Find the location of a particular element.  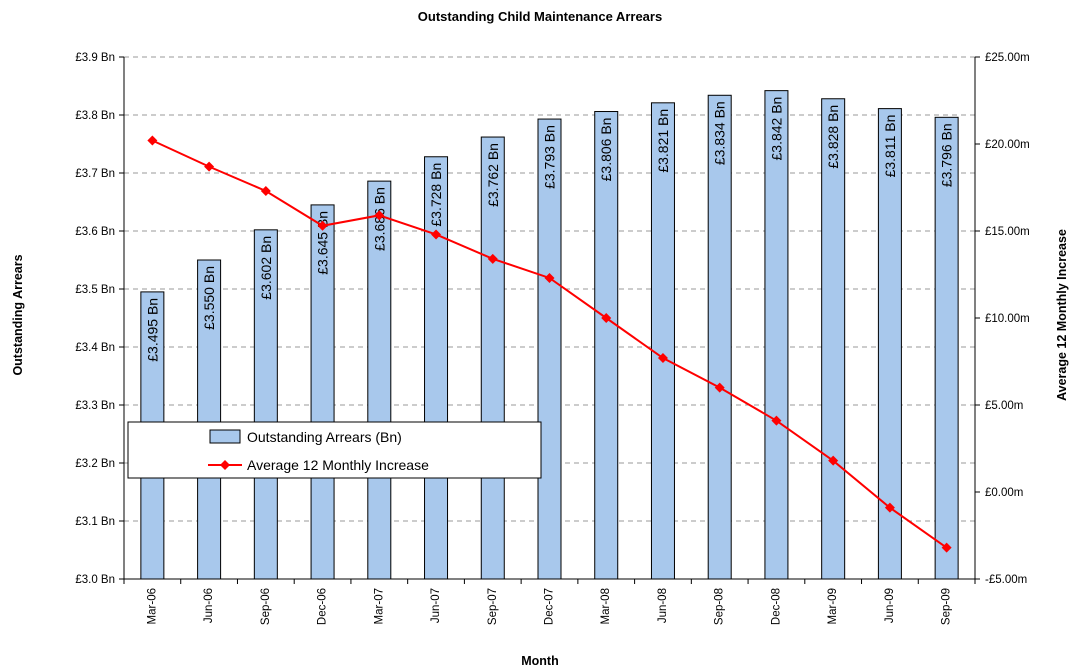

bar-data-label: £3.842 Bn is located at coordinates (776, 129).